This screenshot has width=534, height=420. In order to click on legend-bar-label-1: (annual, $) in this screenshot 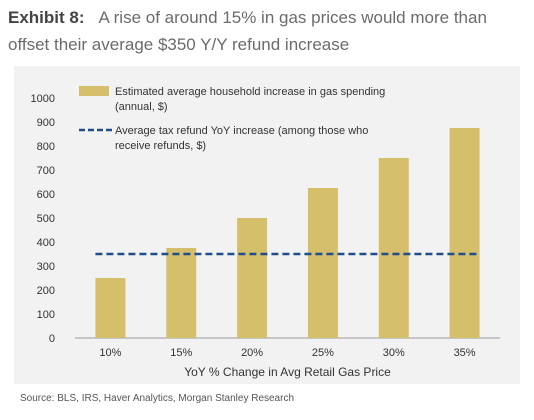, I will do `click(141, 107)`.